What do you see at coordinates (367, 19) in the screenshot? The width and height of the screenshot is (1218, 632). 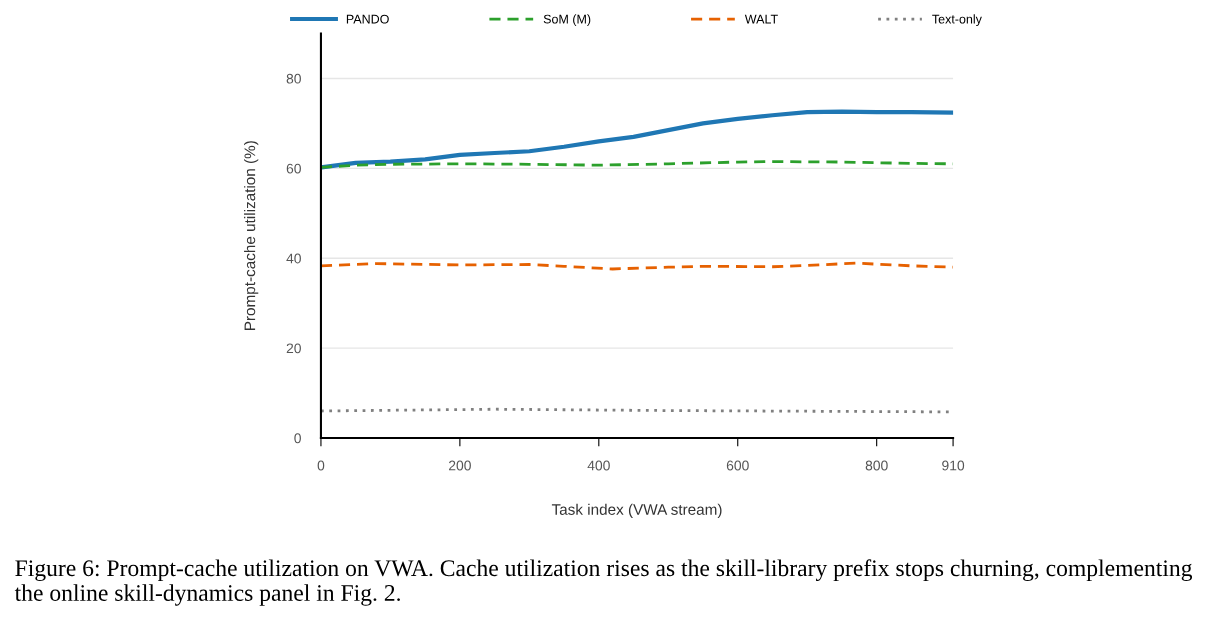 I see `legend-label: PANDO` at bounding box center [367, 19].